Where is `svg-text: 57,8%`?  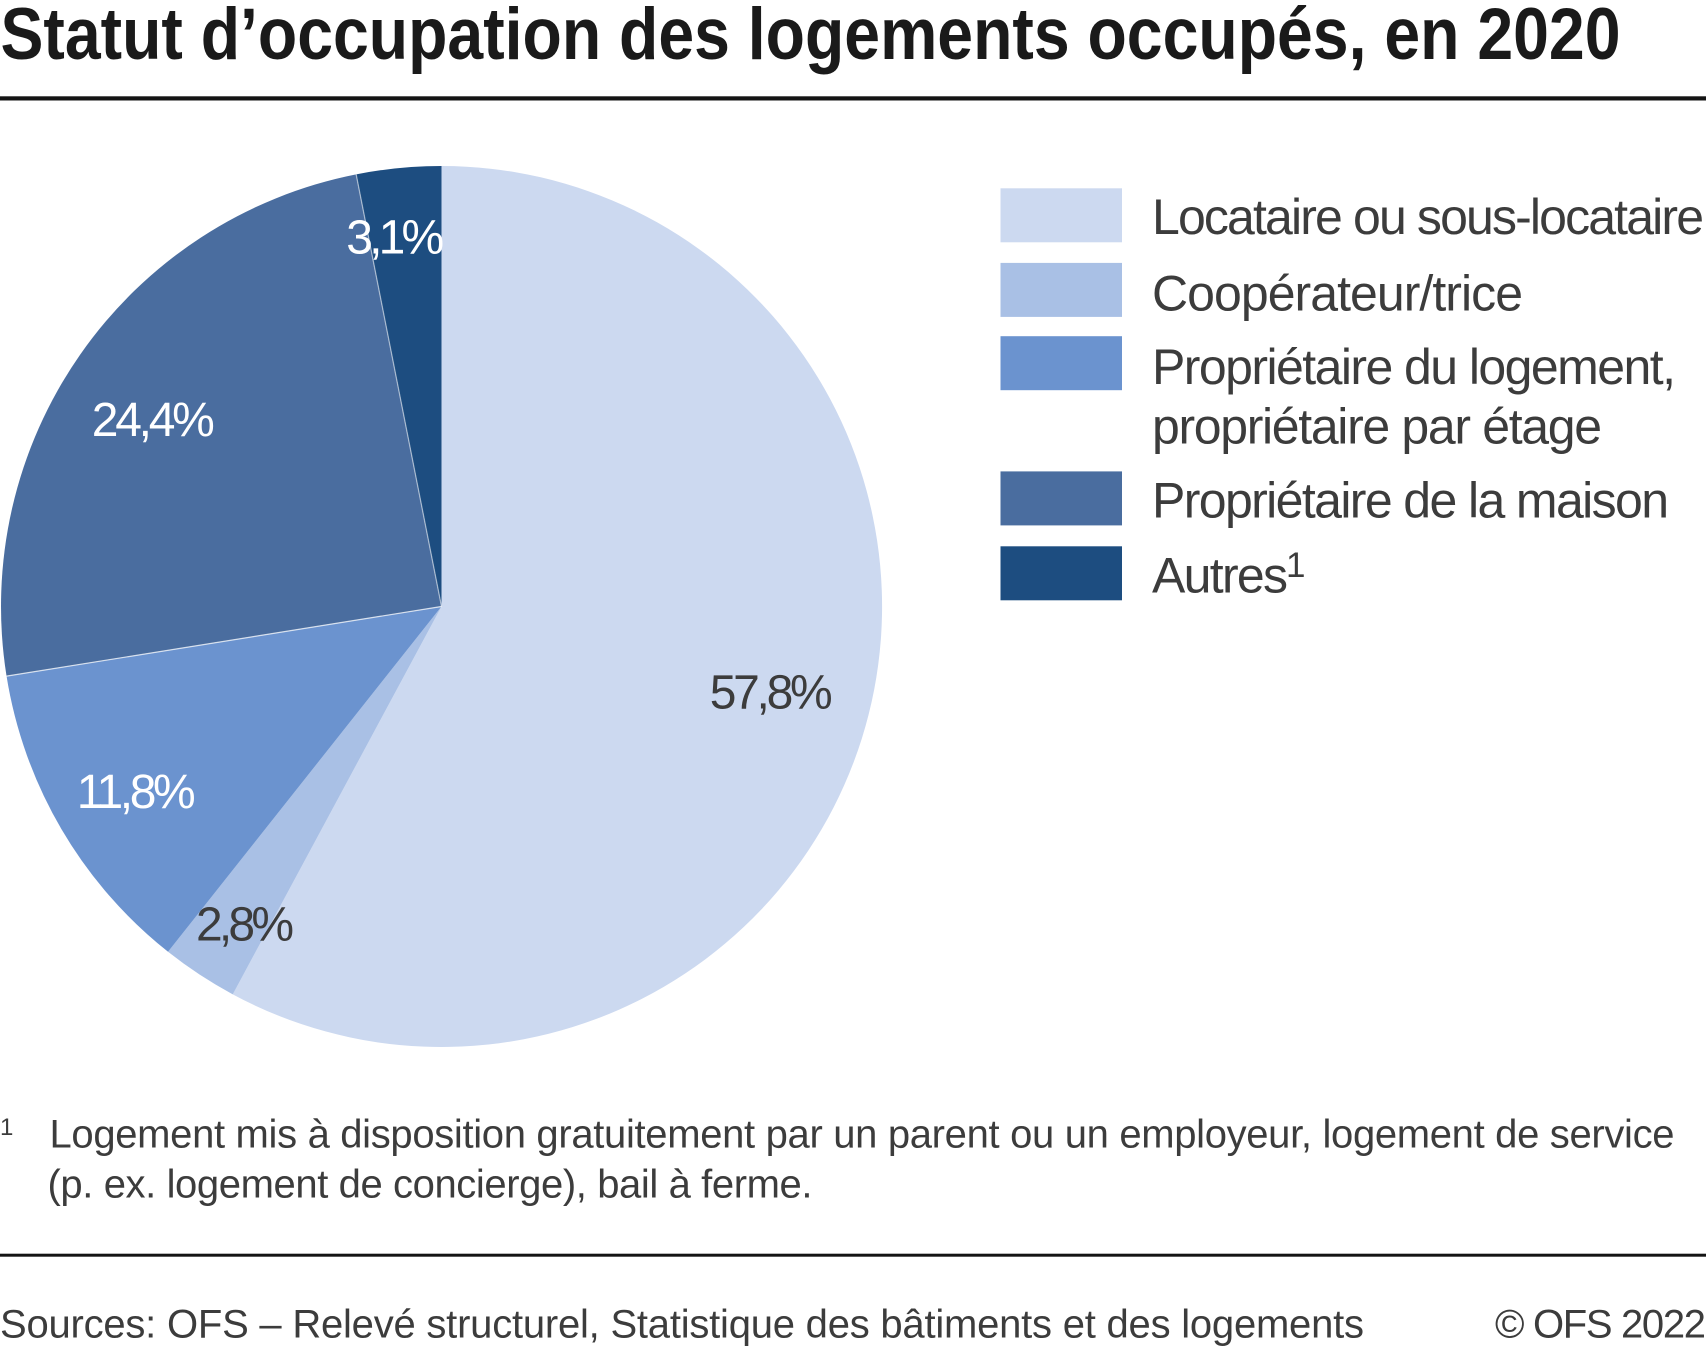 svg-text: 57,8% is located at coordinates (771, 693).